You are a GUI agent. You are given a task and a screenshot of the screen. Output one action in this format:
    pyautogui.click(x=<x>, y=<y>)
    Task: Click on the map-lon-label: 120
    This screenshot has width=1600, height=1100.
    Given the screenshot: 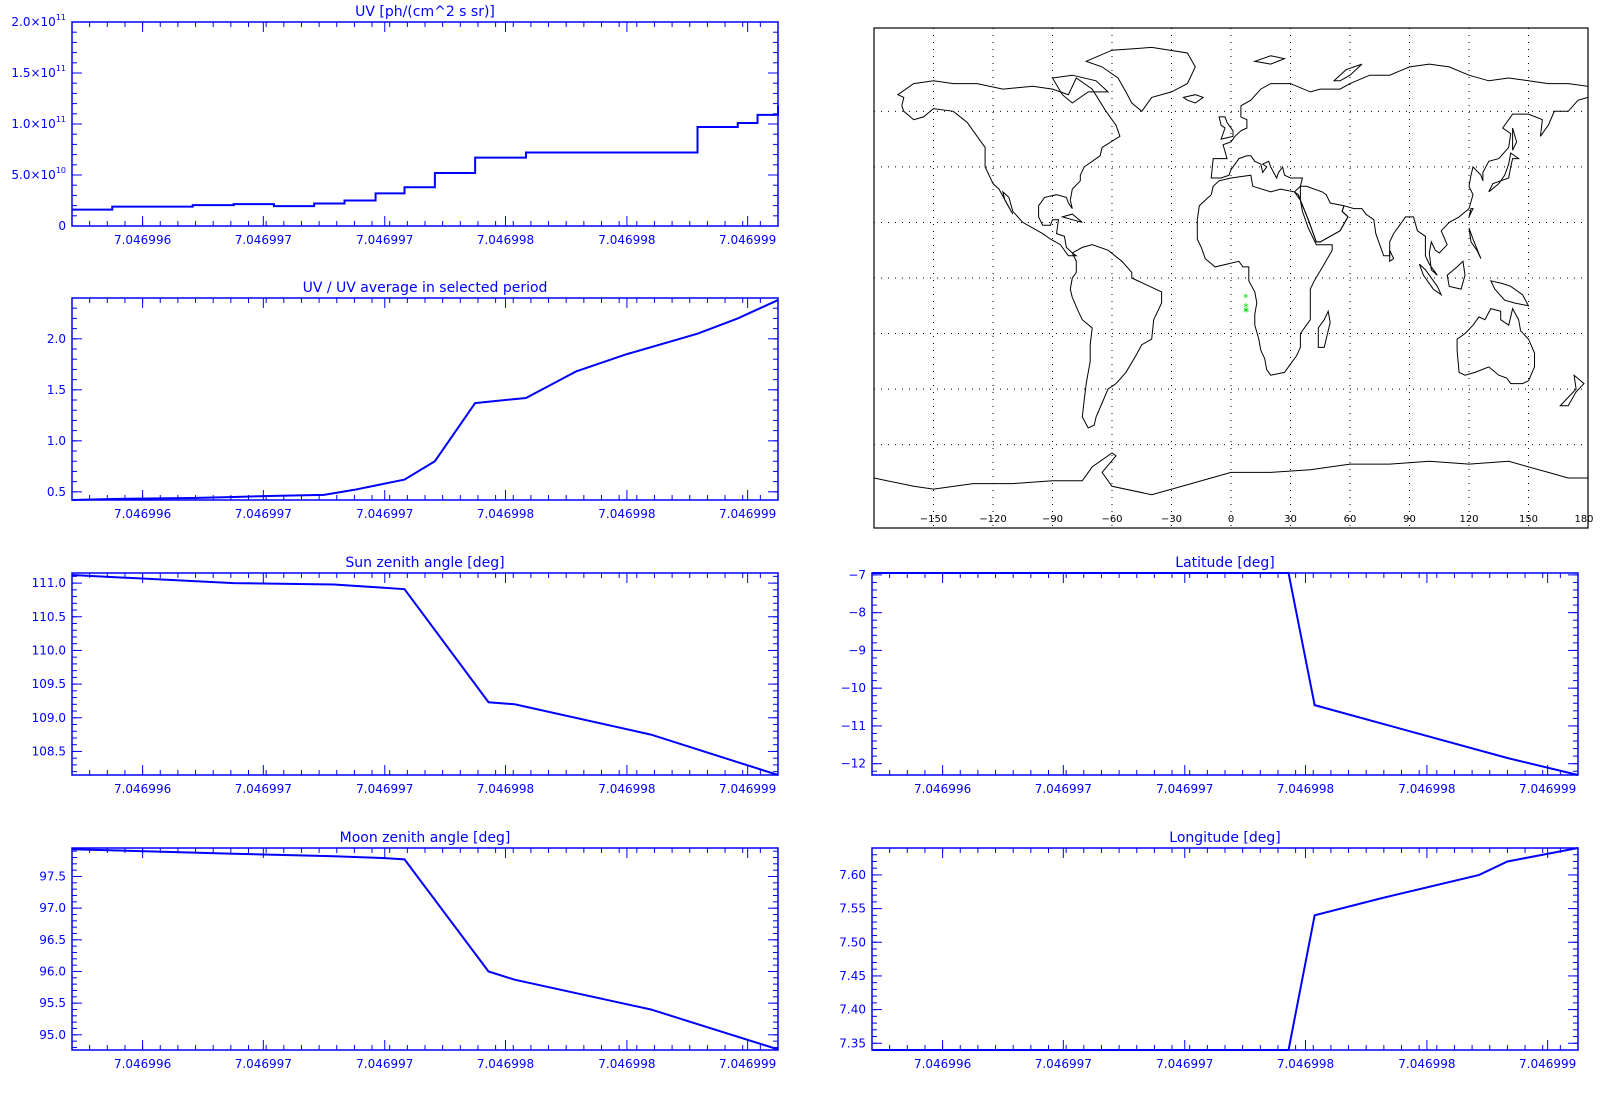 What is the action you would take?
    pyautogui.click(x=1468, y=519)
    